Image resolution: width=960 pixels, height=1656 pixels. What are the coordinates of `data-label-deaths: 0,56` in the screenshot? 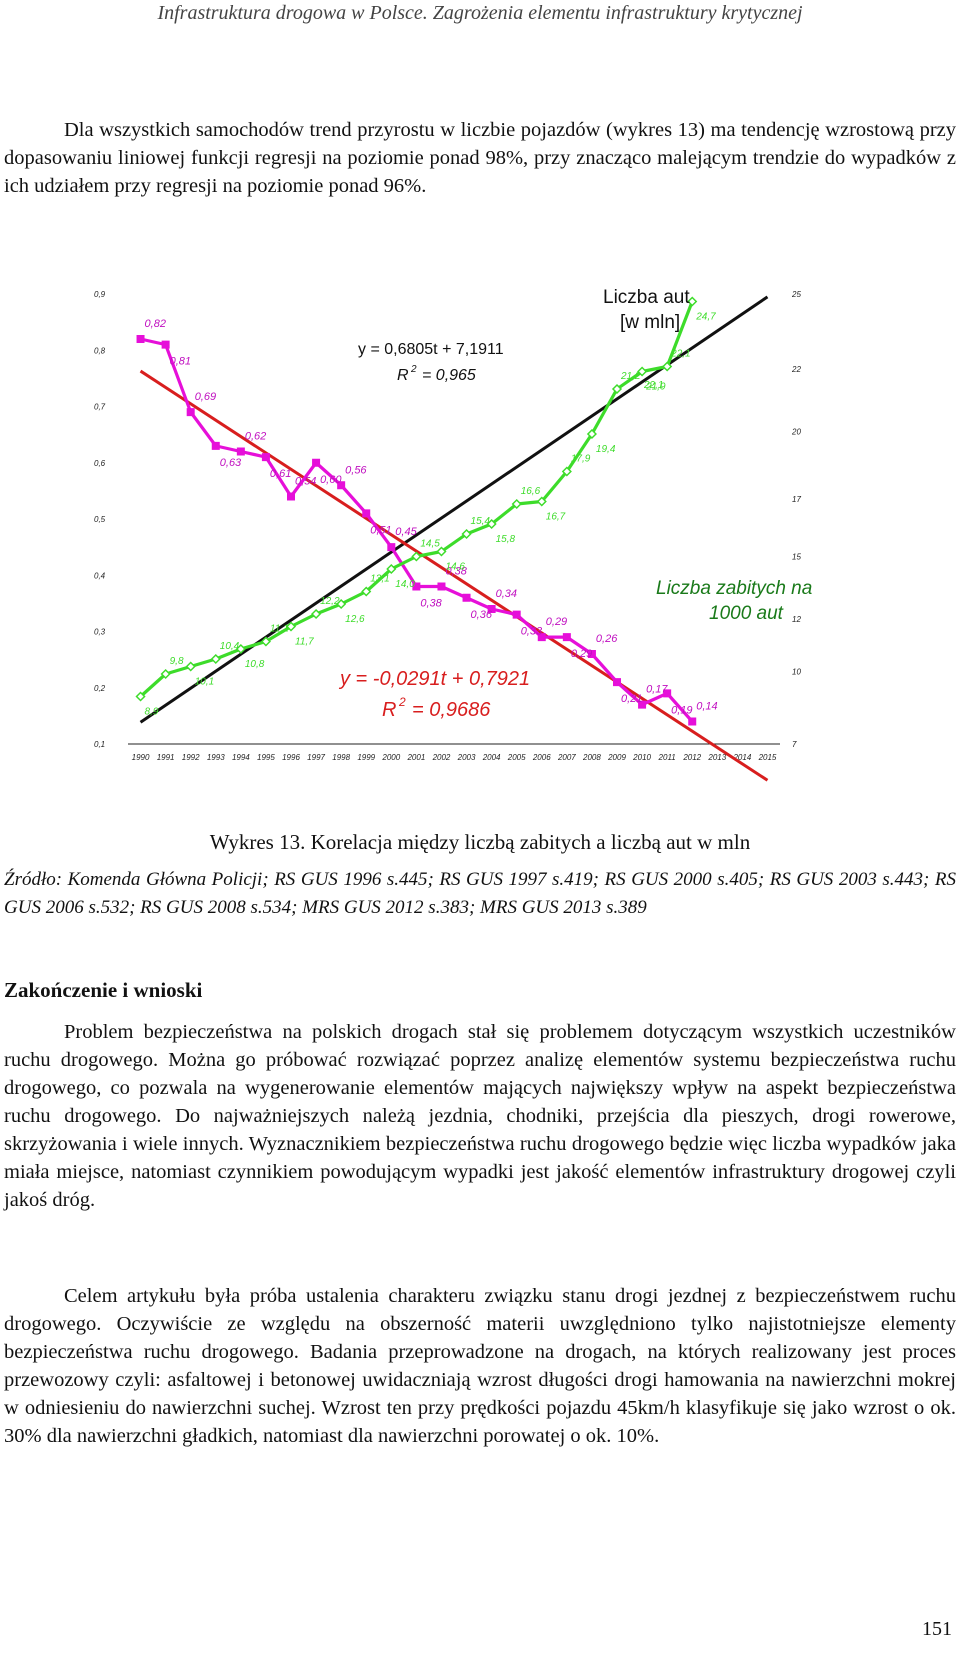 It's located at (356, 470).